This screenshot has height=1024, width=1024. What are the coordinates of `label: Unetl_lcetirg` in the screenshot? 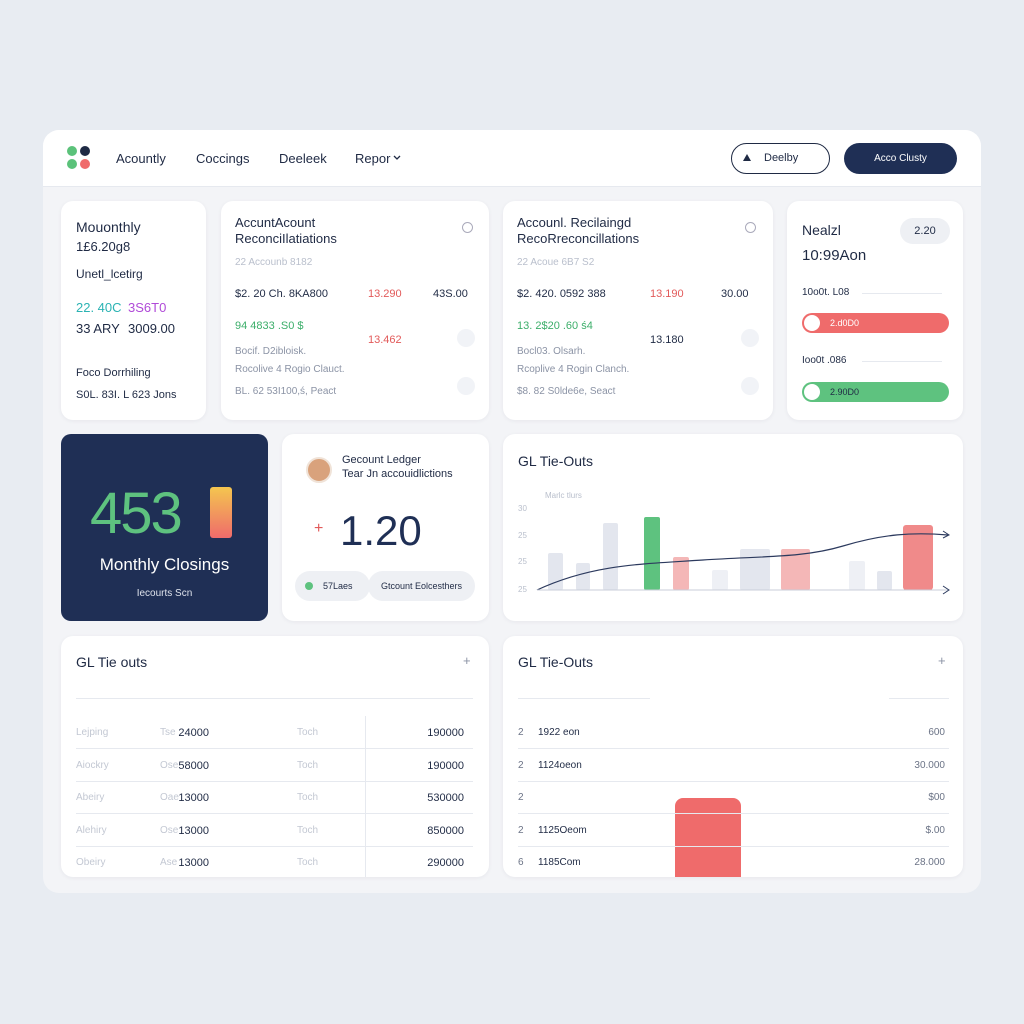 It's located at (109, 274).